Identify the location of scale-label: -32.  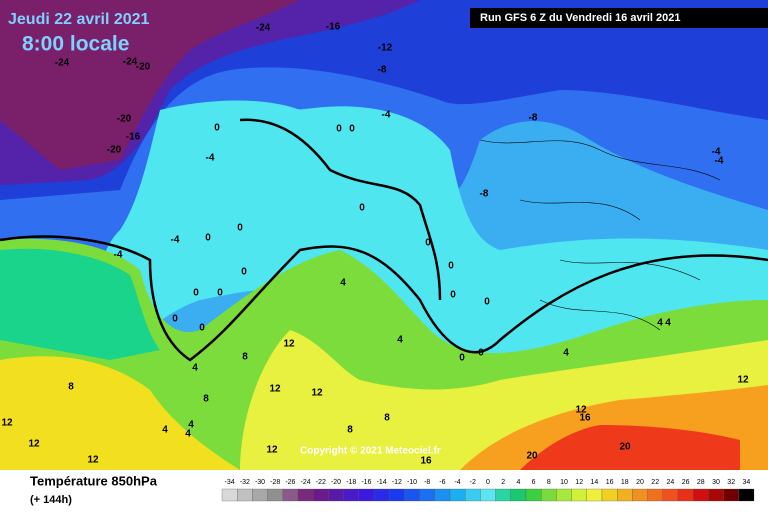
(245, 482).